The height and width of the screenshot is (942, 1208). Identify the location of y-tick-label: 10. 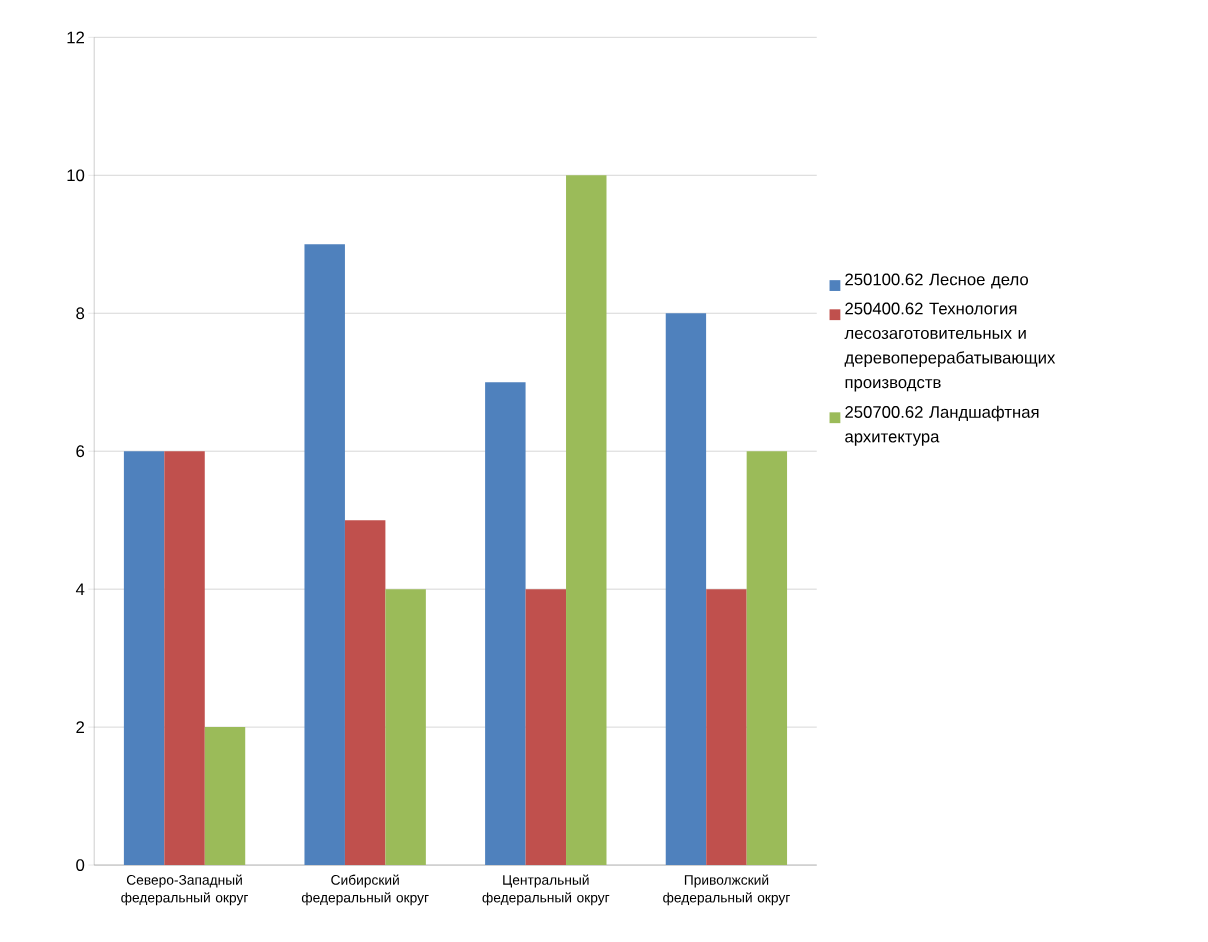
(76, 175).